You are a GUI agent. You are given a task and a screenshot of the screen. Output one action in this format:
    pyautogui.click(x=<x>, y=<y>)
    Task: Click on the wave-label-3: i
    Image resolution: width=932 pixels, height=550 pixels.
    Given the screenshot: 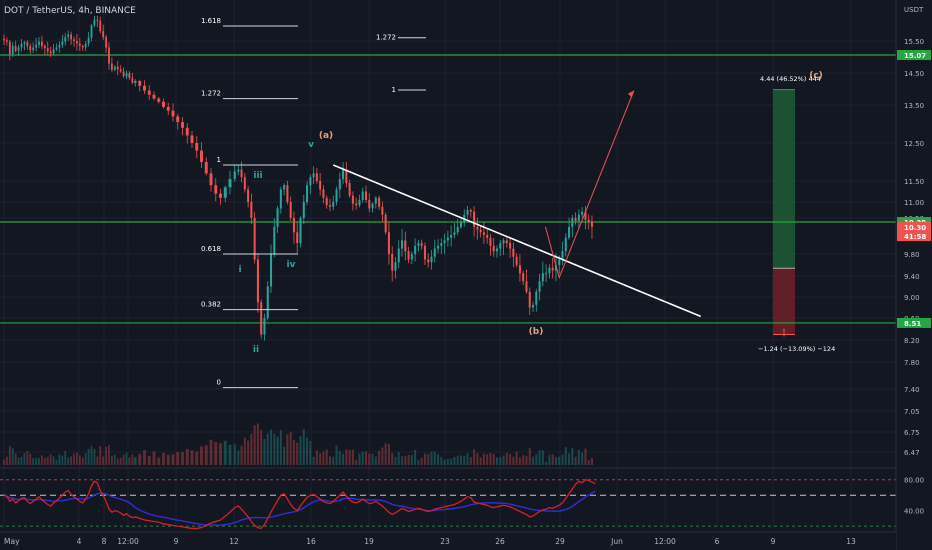 What is the action you would take?
    pyautogui.click(x=239, y=270)
    